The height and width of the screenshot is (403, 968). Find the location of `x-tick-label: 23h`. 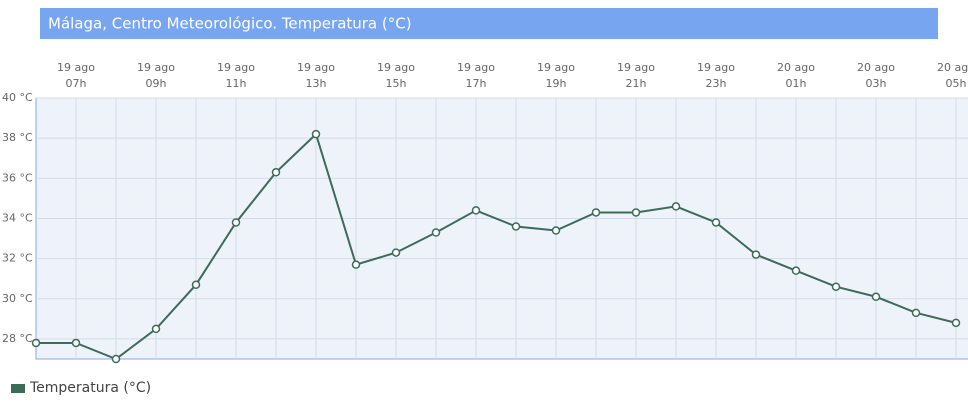

x-tick-label: 23h is located at coordinates (716, 83).